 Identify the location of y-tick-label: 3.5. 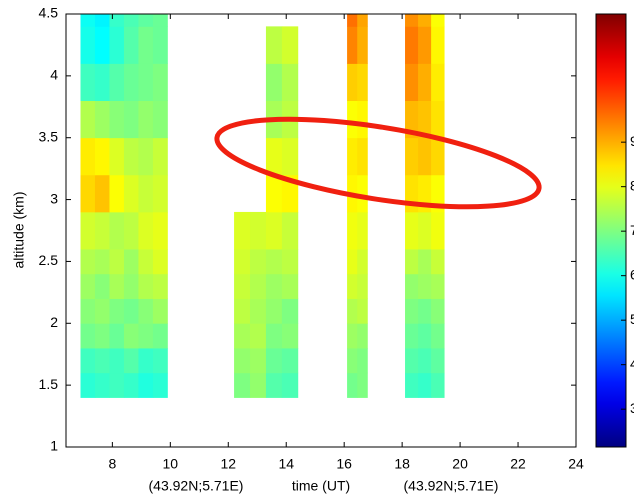
(49, 136).